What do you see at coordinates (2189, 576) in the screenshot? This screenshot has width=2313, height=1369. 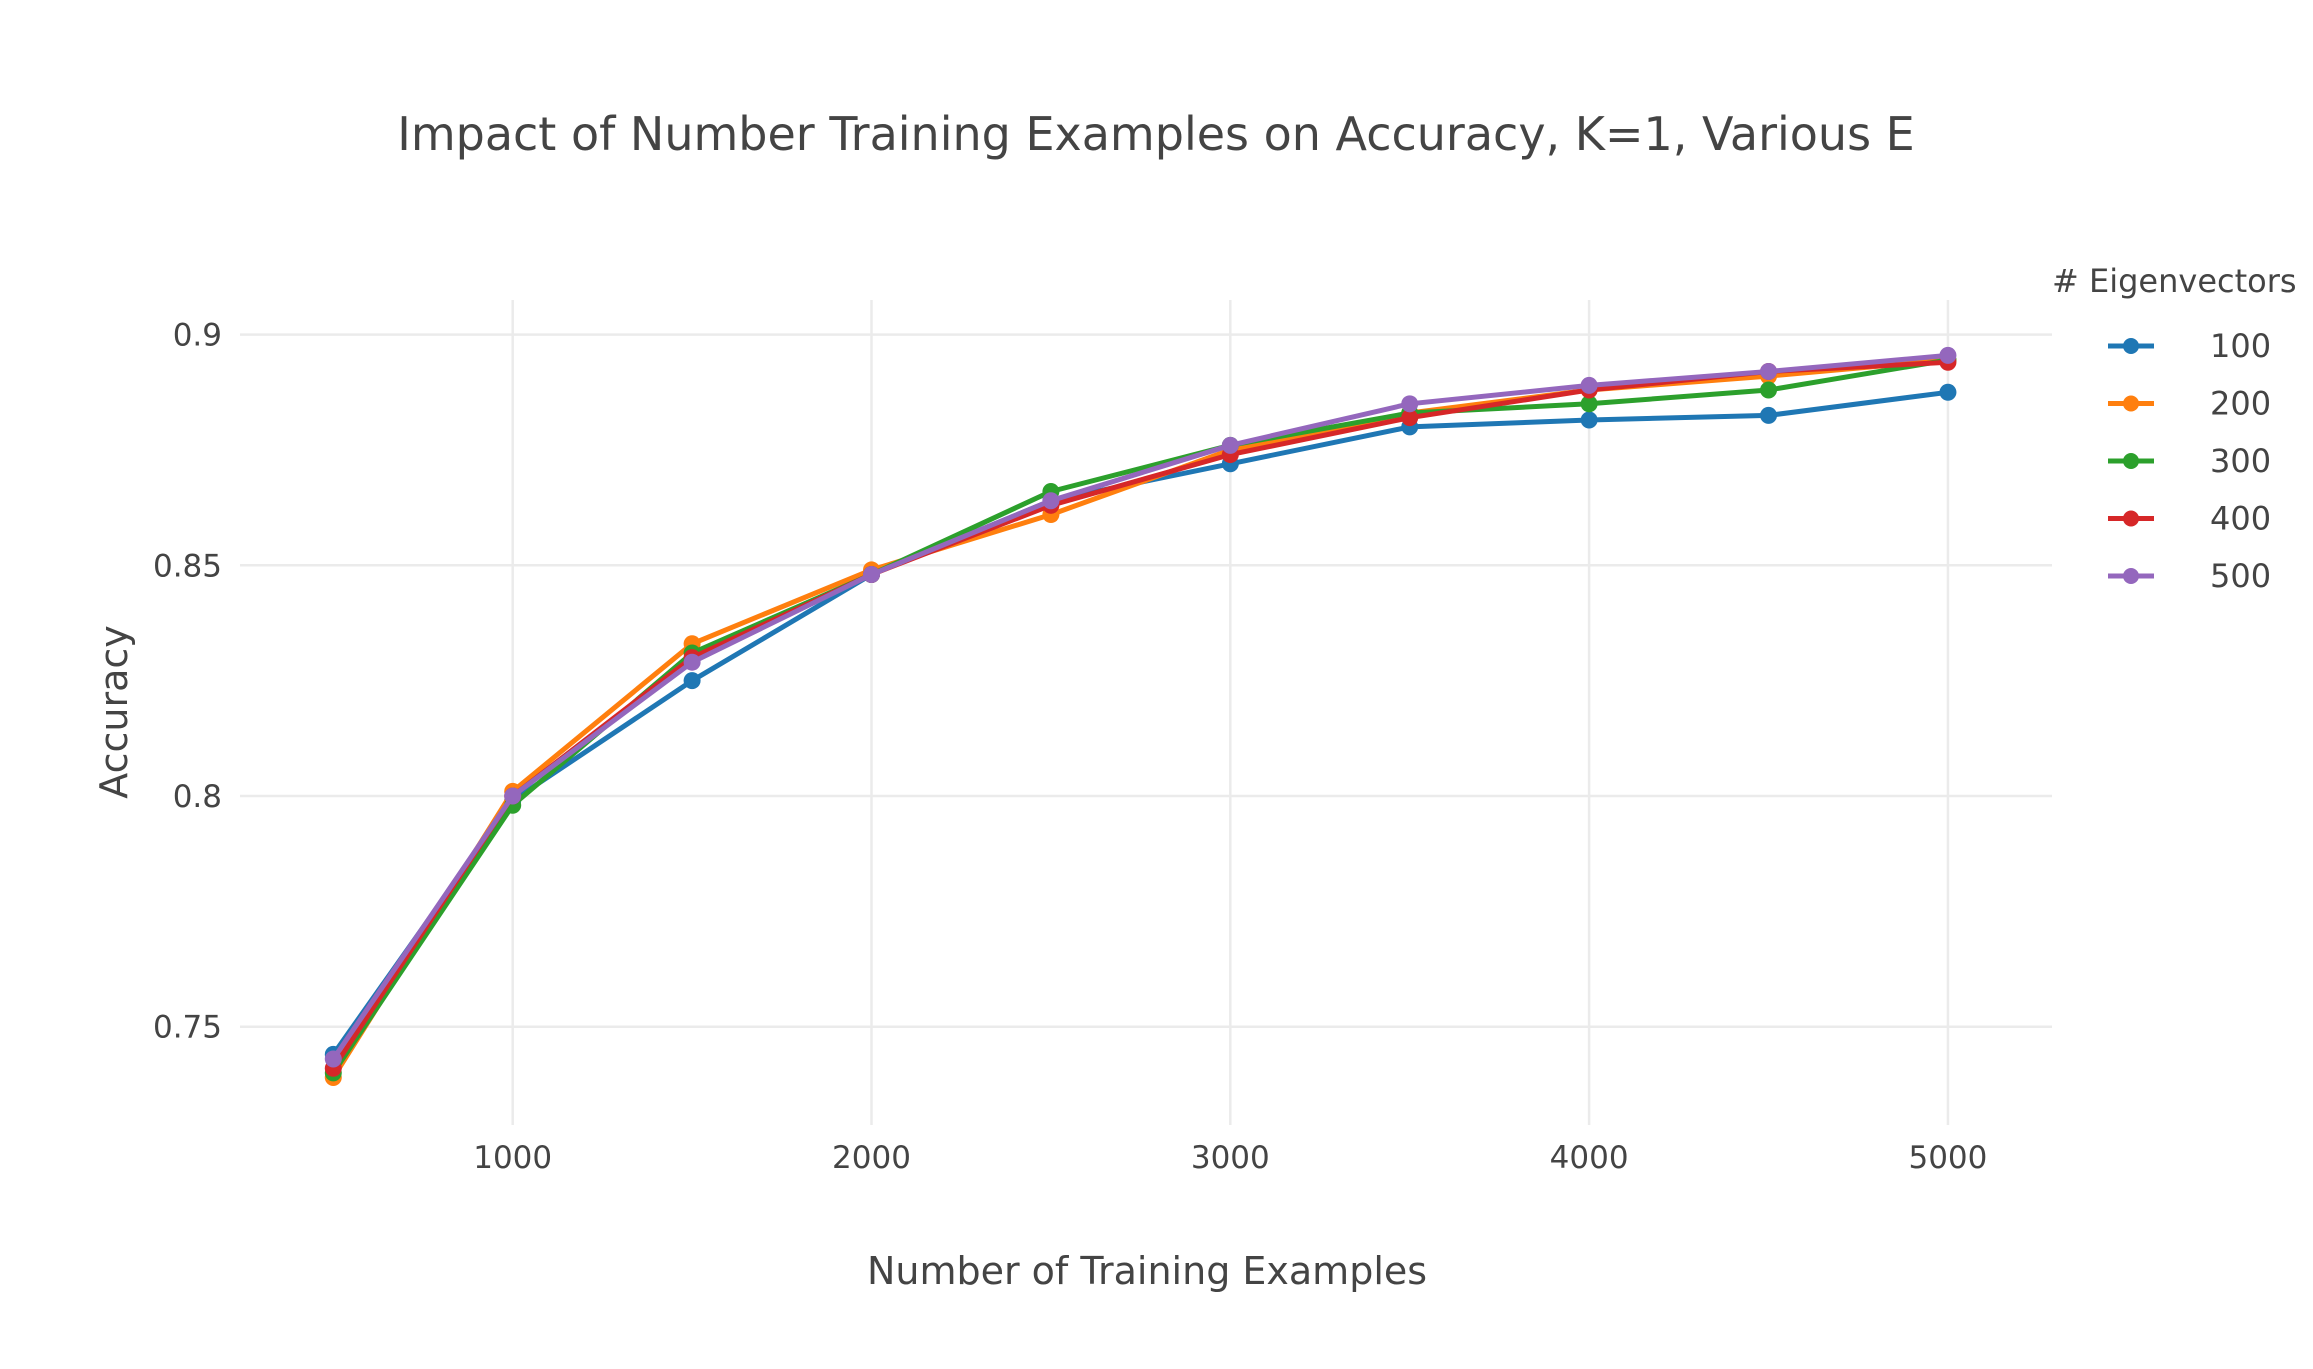 I see `legend-item-500: 500` at bounding box center [2189, 576].